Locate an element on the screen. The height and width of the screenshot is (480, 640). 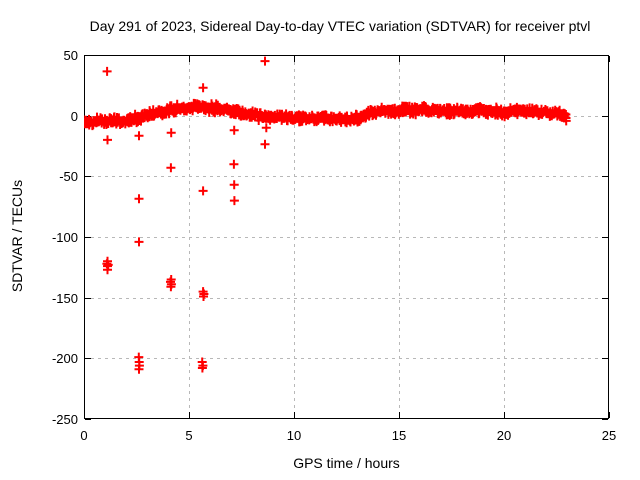
x-tick-label: 5 is located at coordinates (189, 435).